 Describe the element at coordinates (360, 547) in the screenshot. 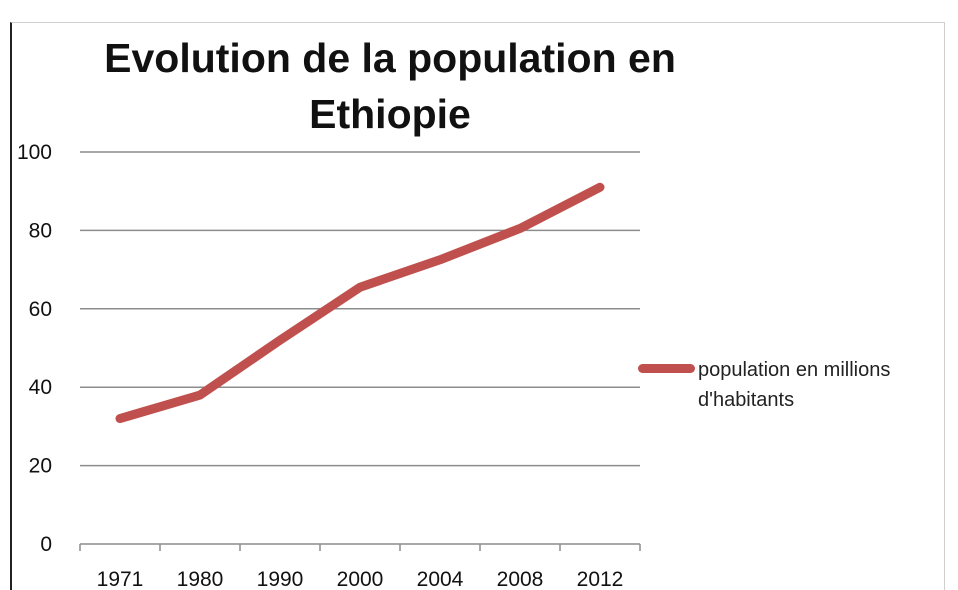

I see `axes` at that location.